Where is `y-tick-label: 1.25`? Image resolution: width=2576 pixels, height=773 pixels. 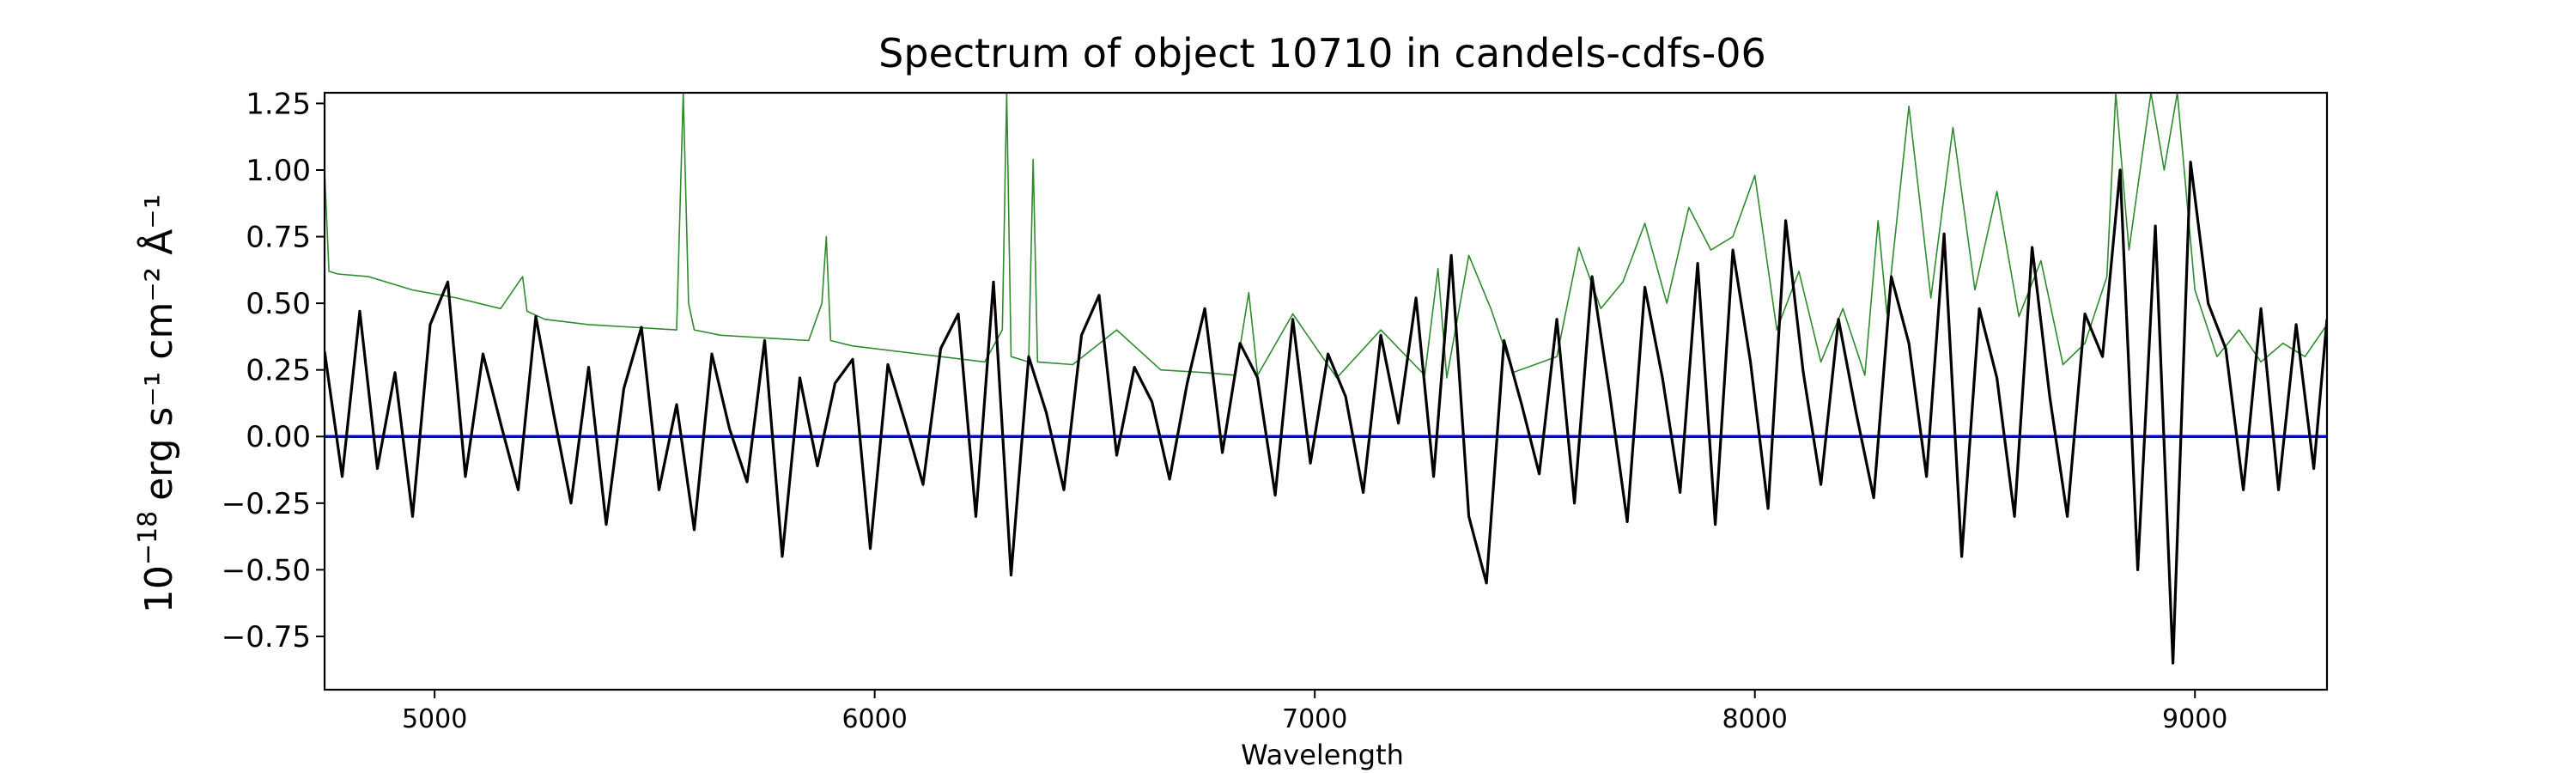
y-tick-label: 1.25 is located at coordinates (279, 104).